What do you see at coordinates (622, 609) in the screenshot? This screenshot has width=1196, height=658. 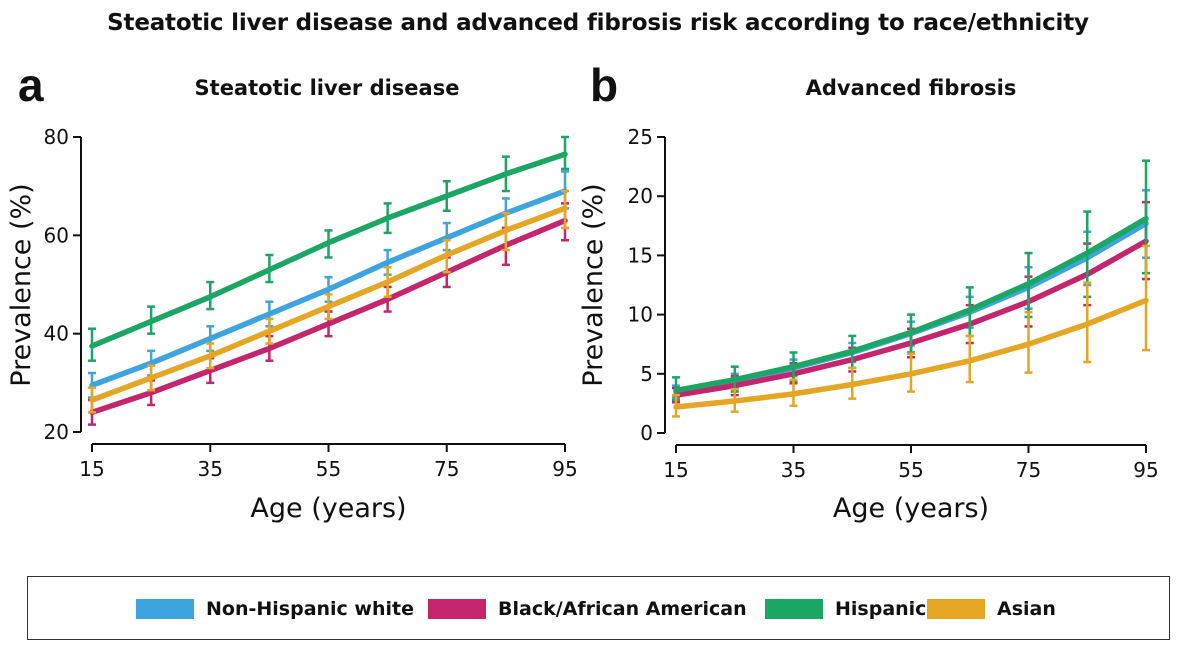 I see `legend-label: Black/African American` at bounding box center [622, 609].